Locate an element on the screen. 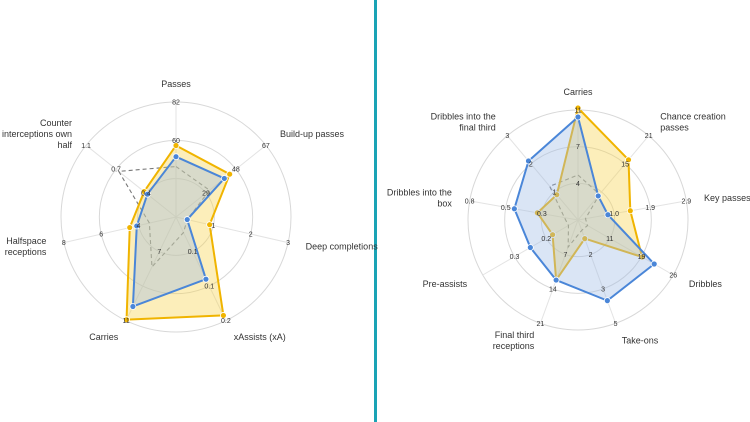  radar-2-tick-label: 26 is located at coordinates (673, 276).